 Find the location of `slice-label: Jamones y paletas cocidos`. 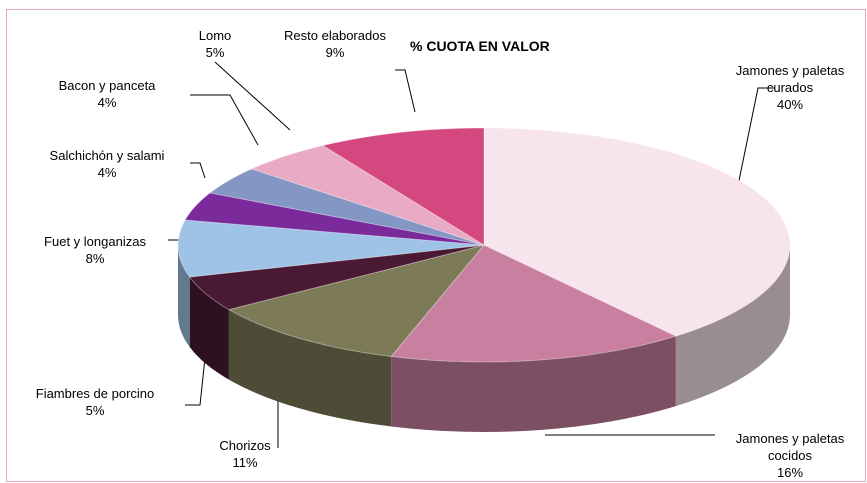

slice-label: Jamones y paletas cocidos is located at coordinates (790, 447).